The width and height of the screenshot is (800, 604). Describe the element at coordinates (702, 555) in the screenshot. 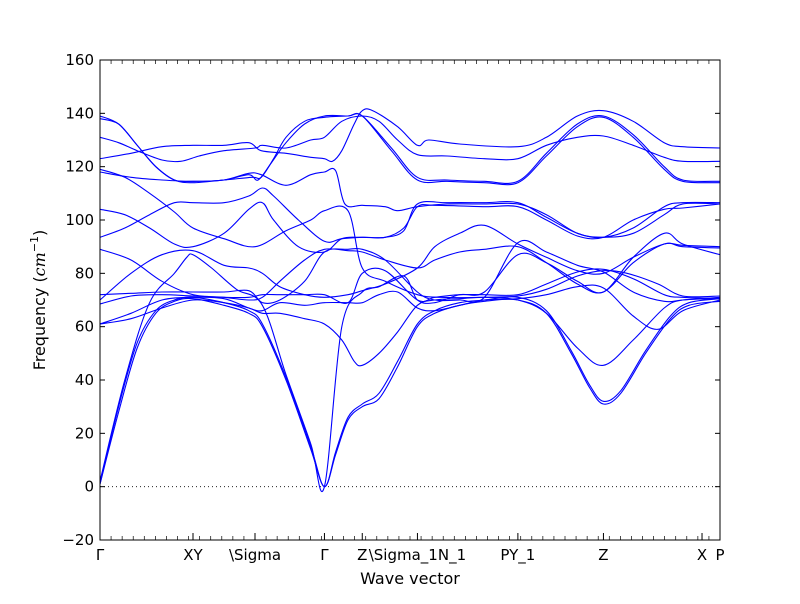

I see `x-tick-label: X` at that location.